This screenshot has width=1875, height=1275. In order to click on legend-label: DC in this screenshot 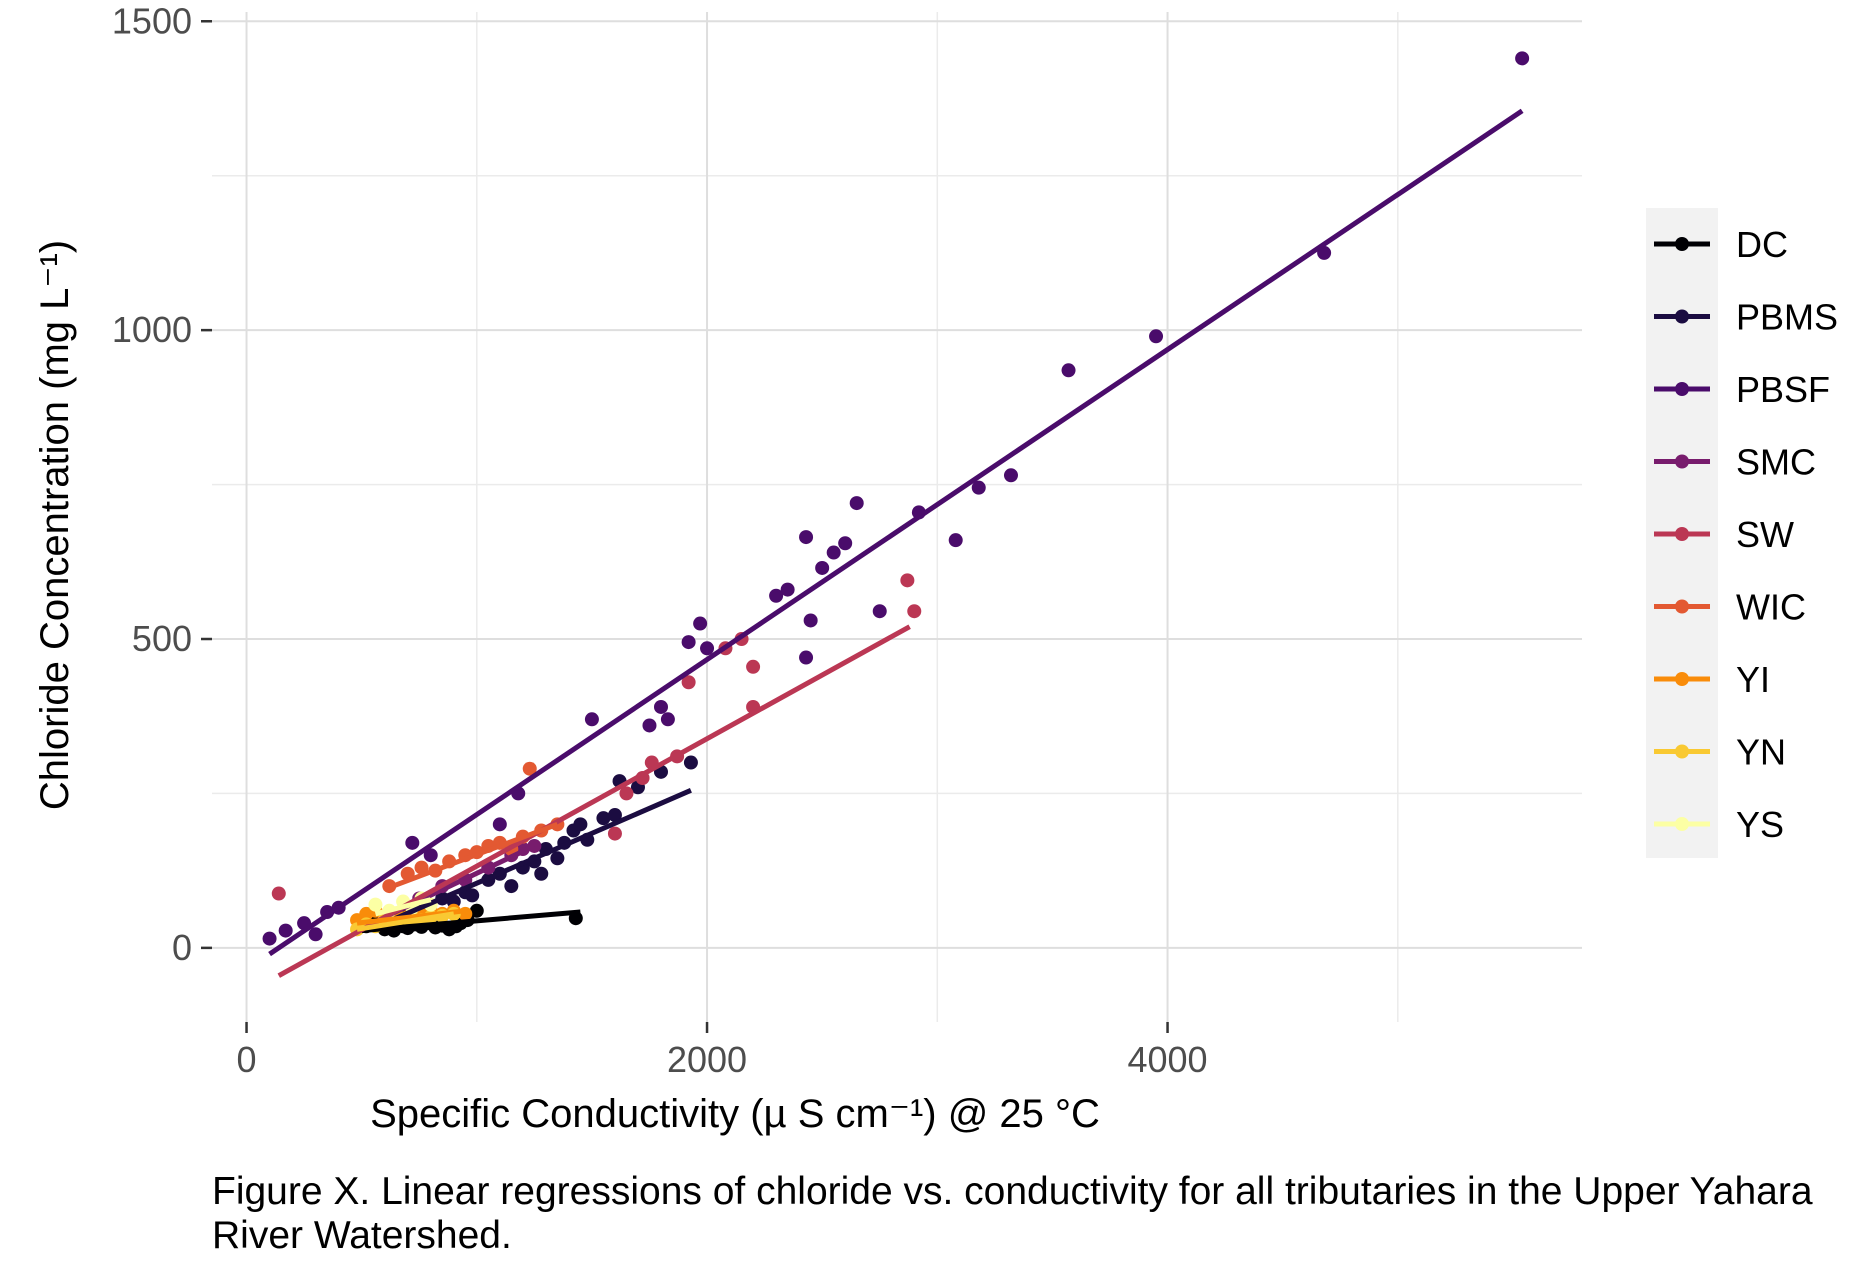, I will do `click(1762, 244)`.